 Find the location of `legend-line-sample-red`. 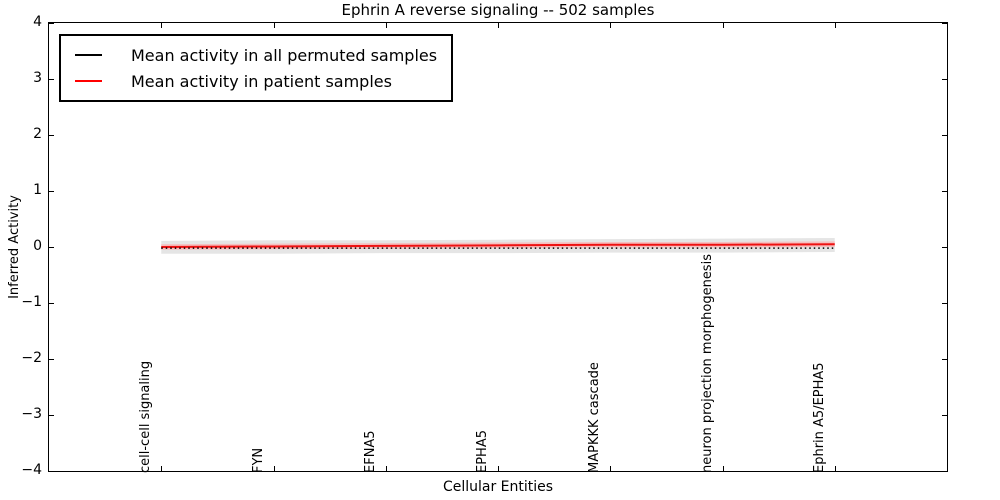

legend-line-sample-red is located at coordinates (88, 81).